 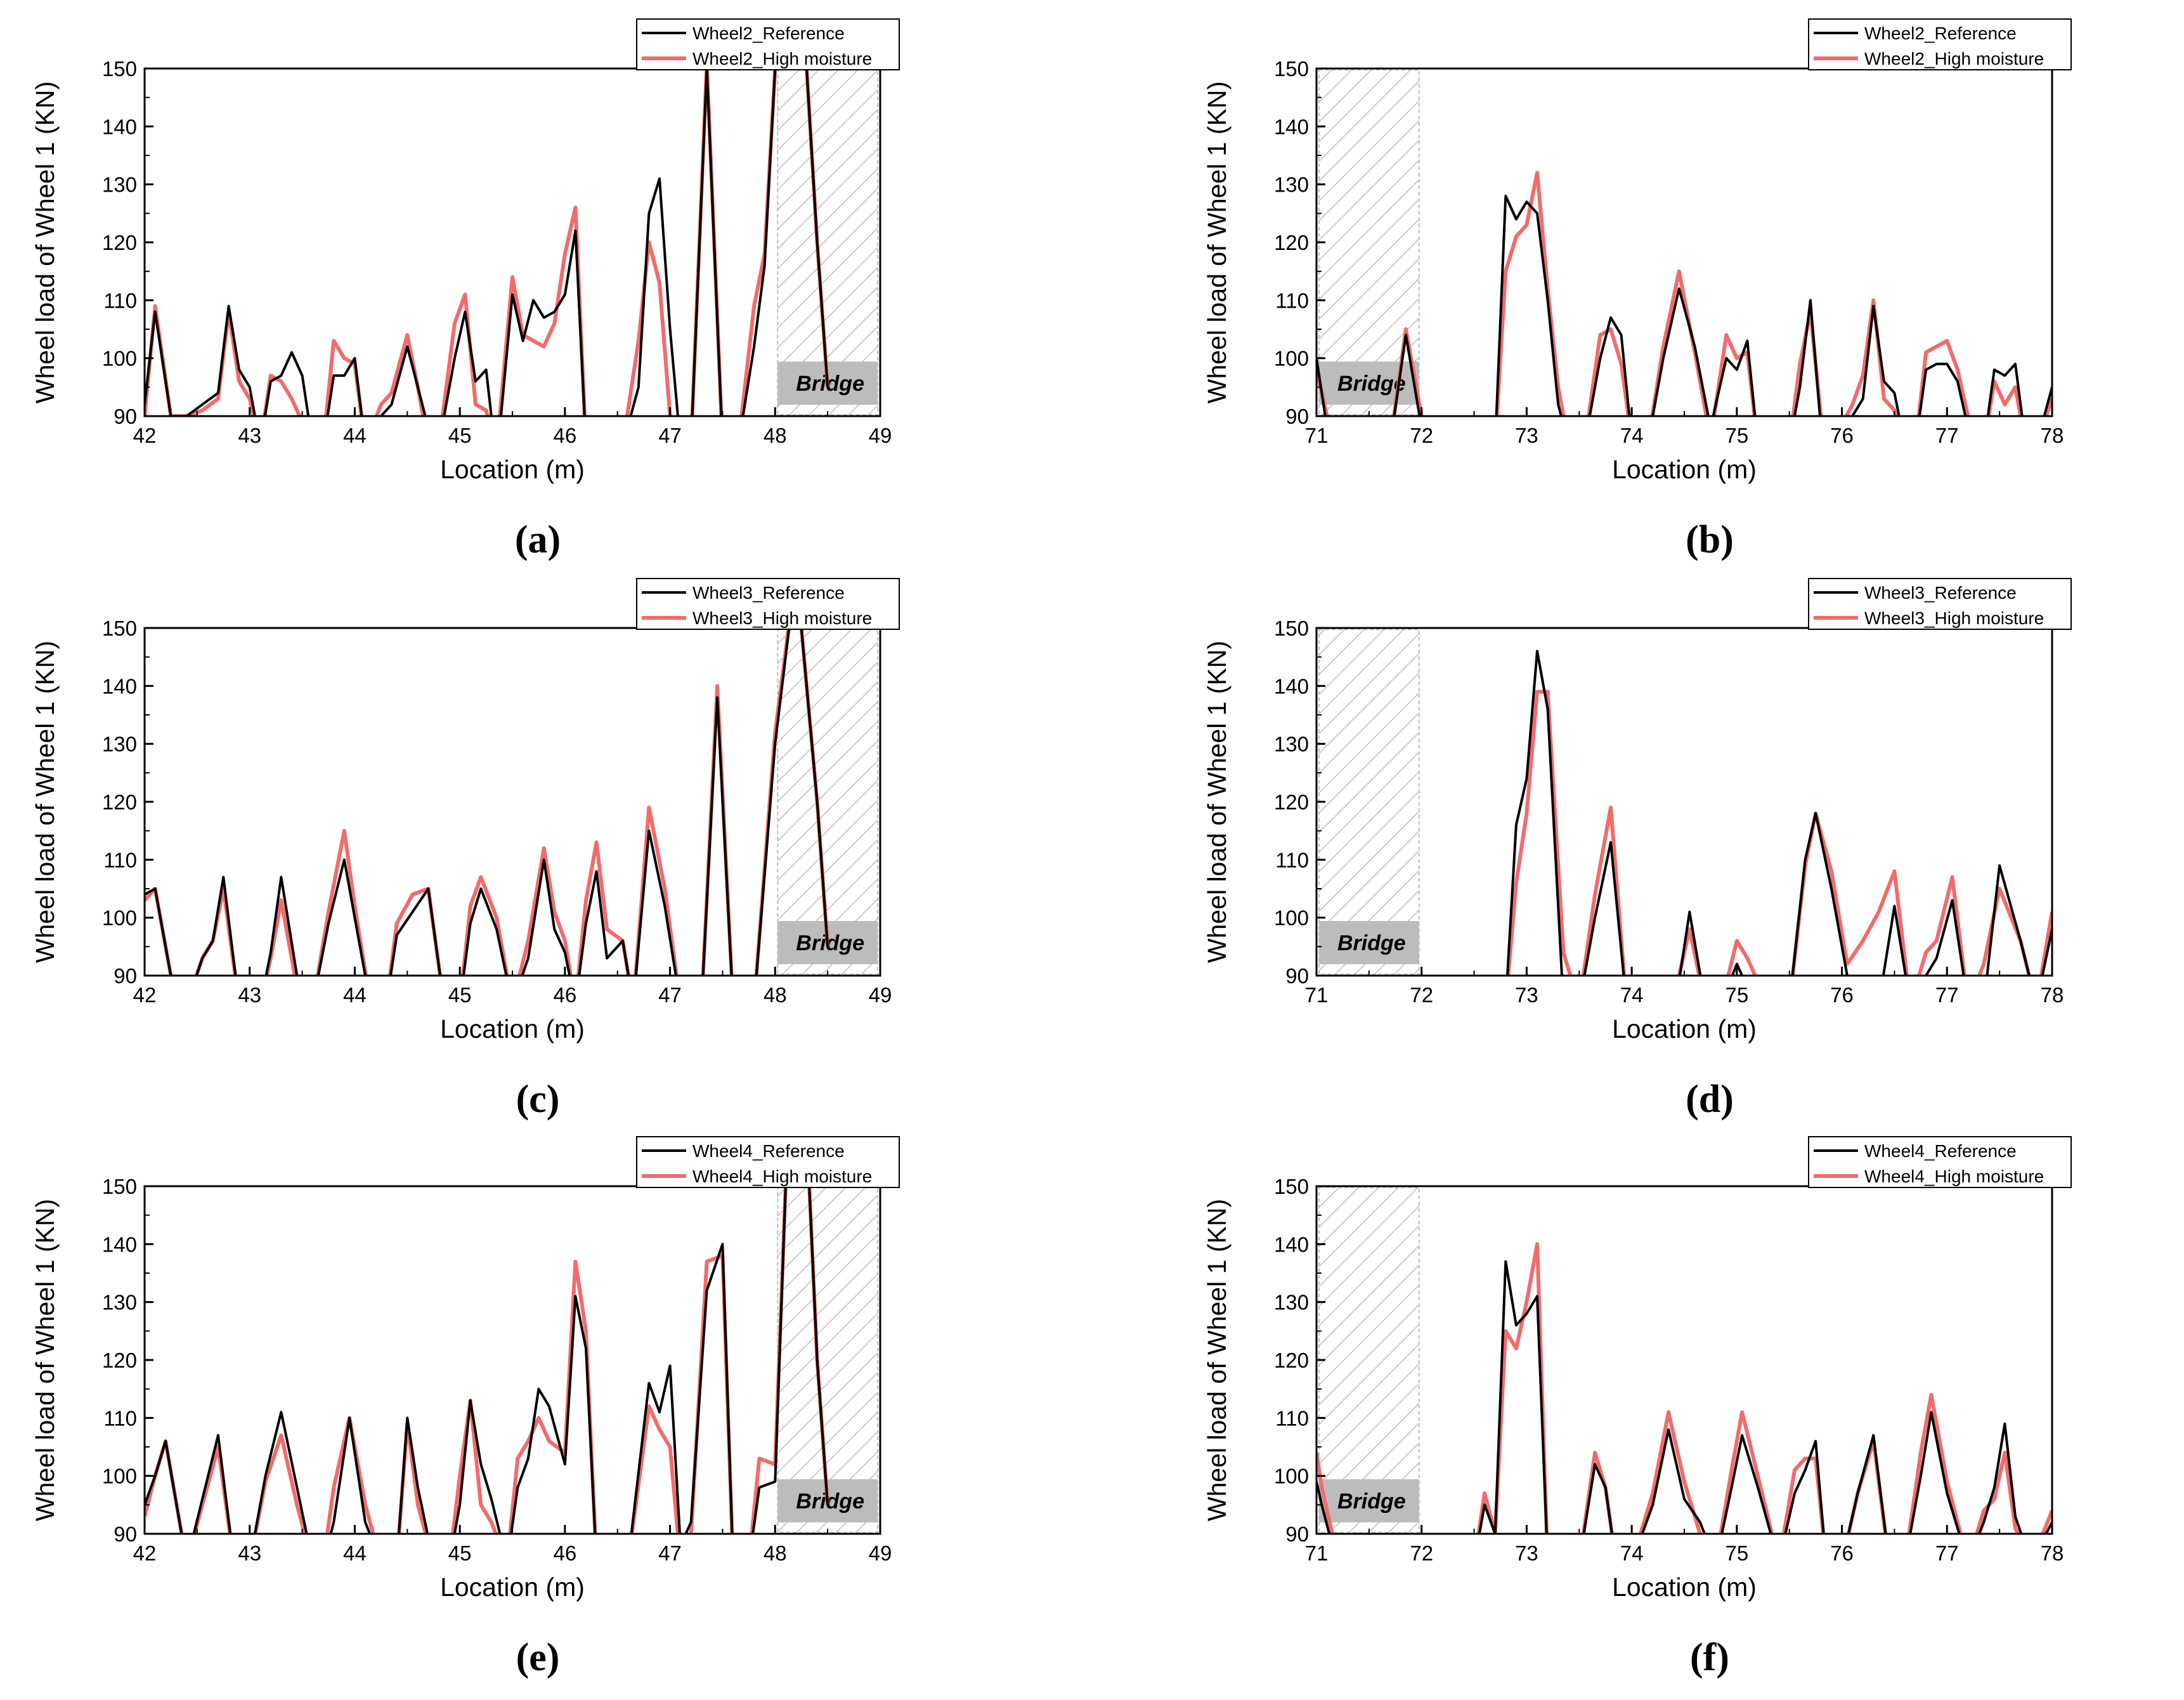 What do you see at coordinates (1317, 995) in the screenshot?
I see `x-tick-label: 71` at bounding box center [1317, 995].